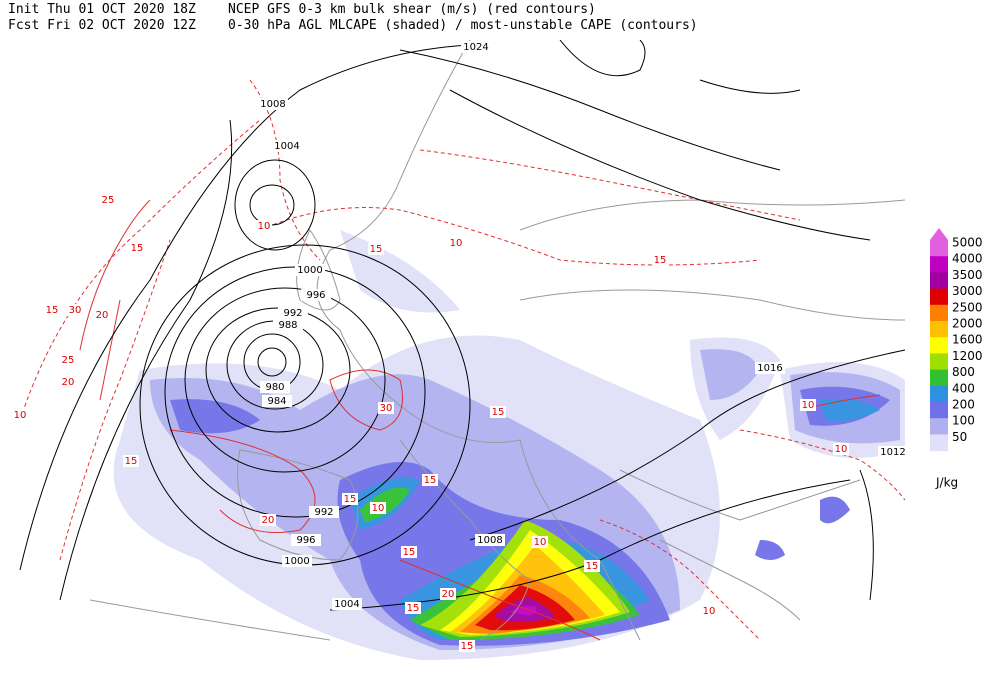 This screenshot has height=680, width=1000. Describe the element at coordinates (967, 356) in the screenshot. I see `legend-label: 1200` at that location.